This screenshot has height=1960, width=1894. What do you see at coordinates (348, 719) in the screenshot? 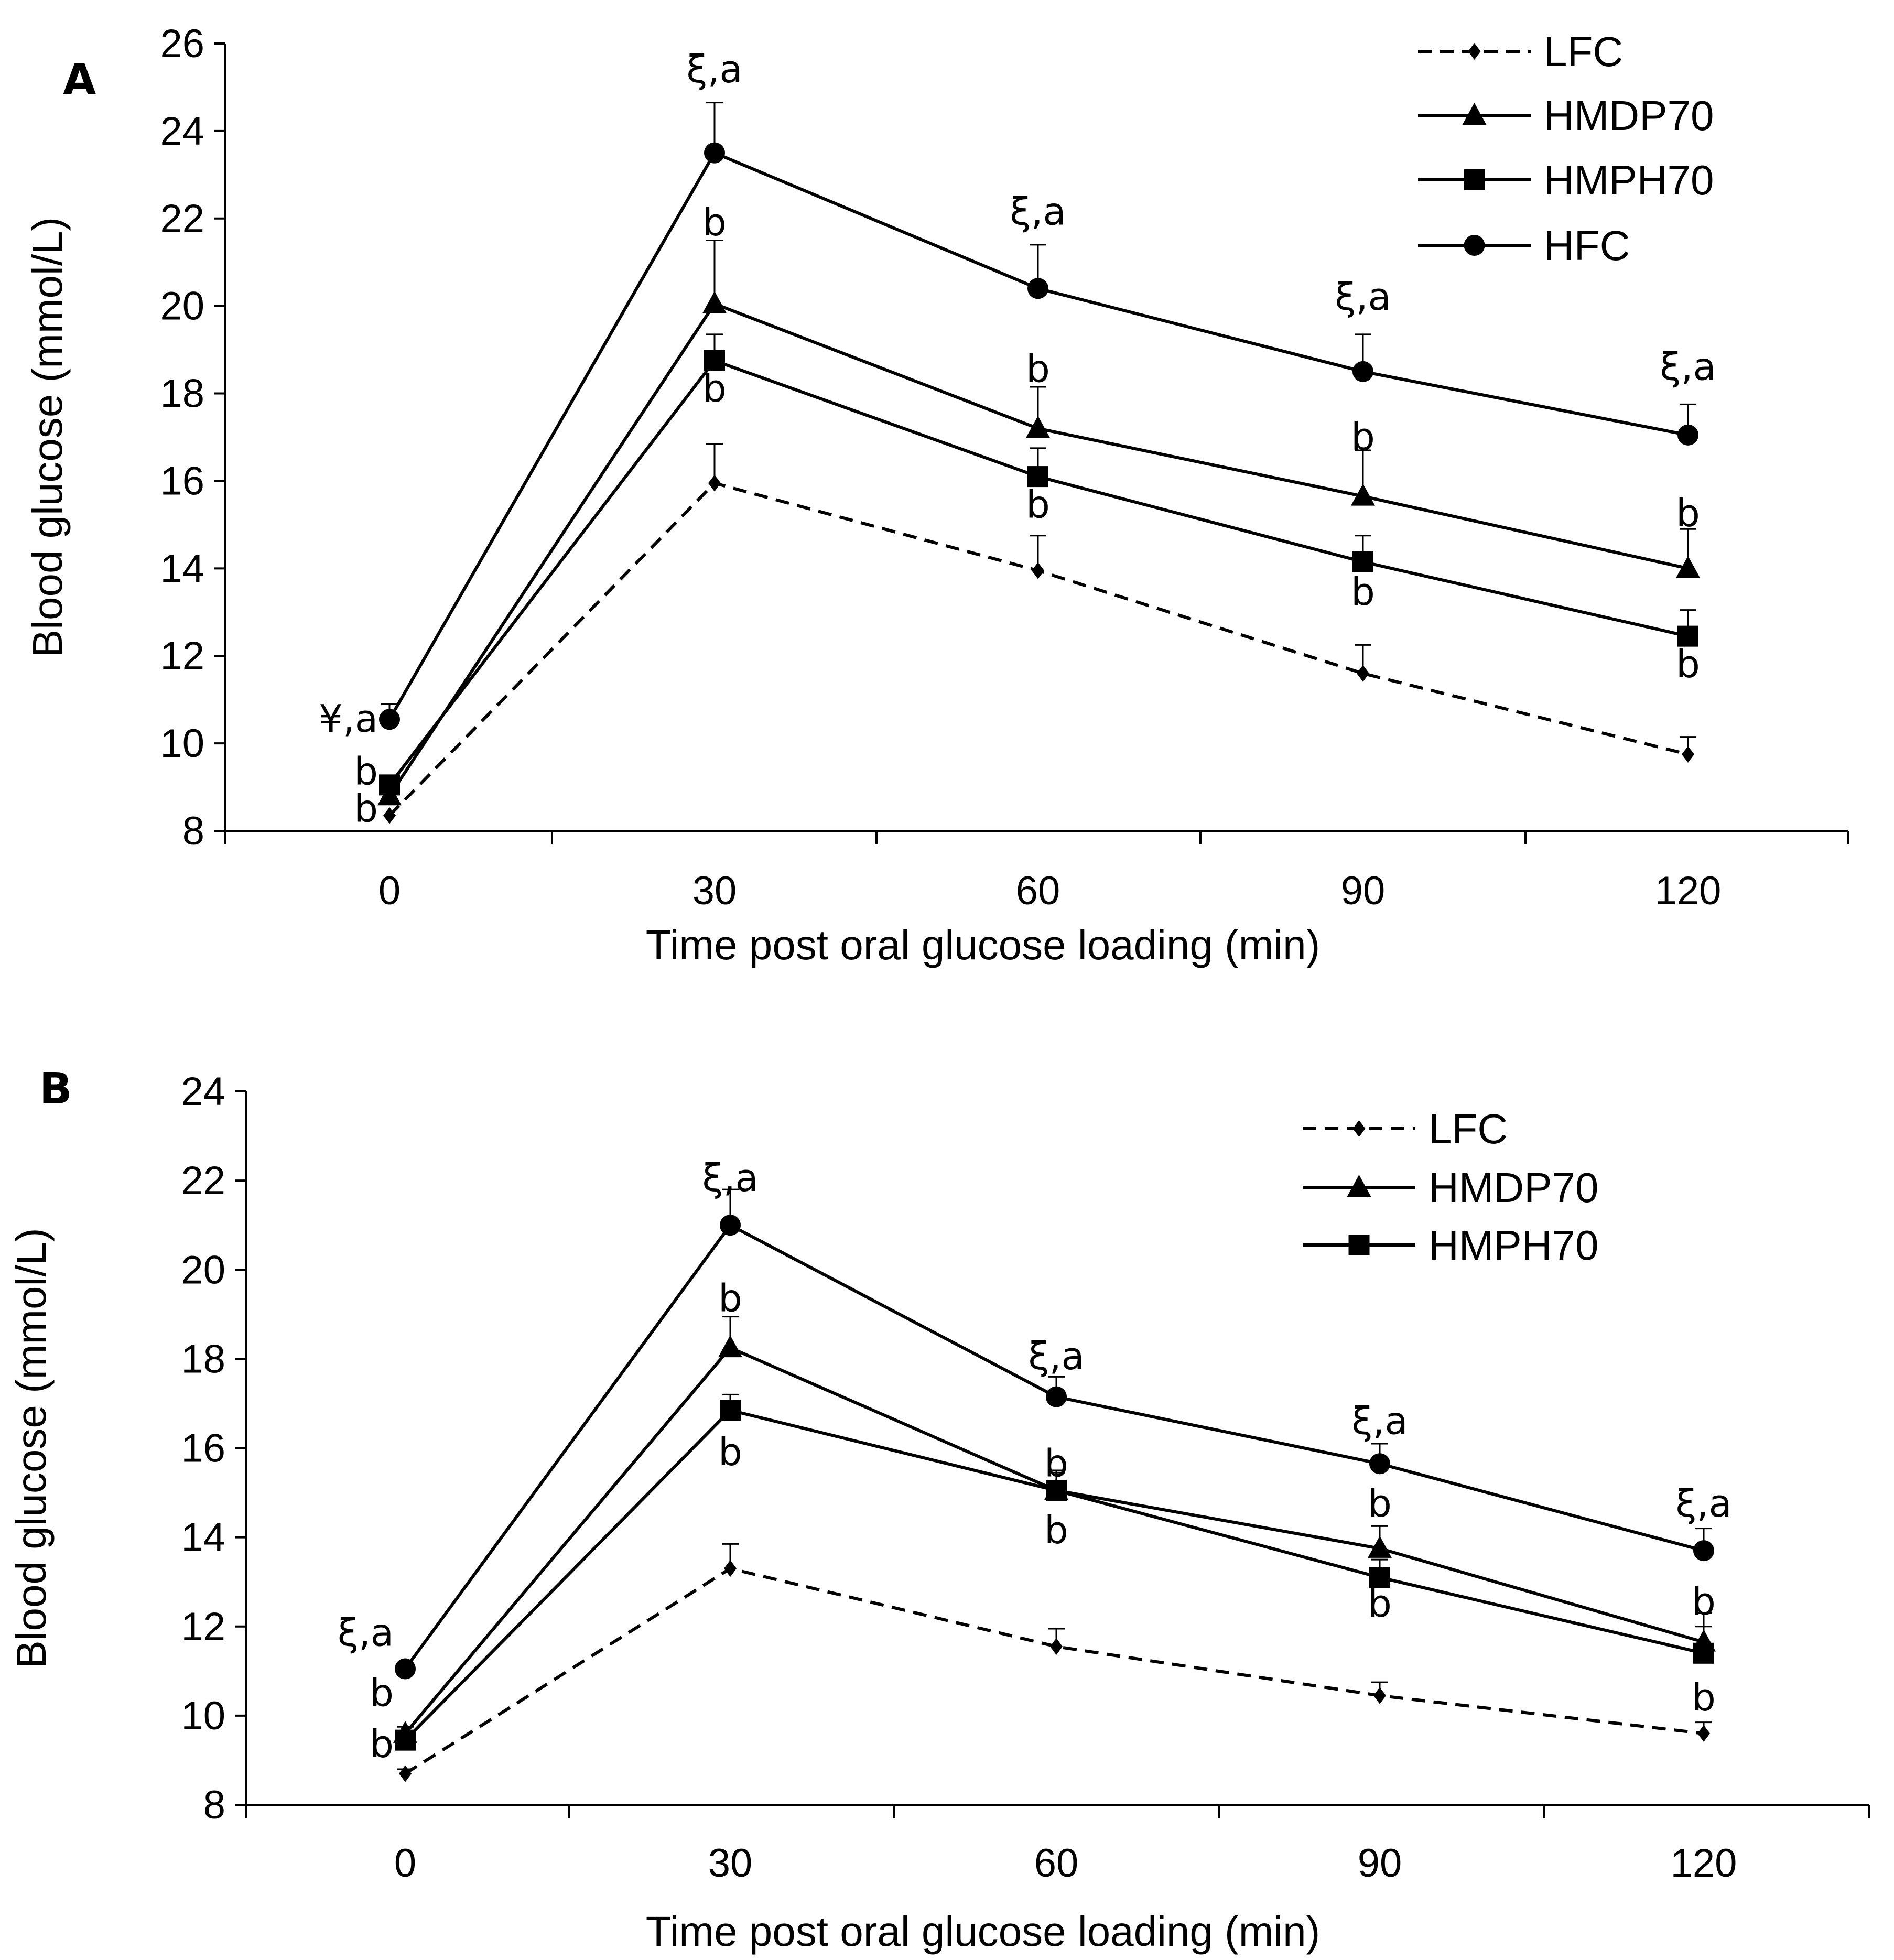
I see `significance-label: ¥,a` at bounding box center [348, 719].